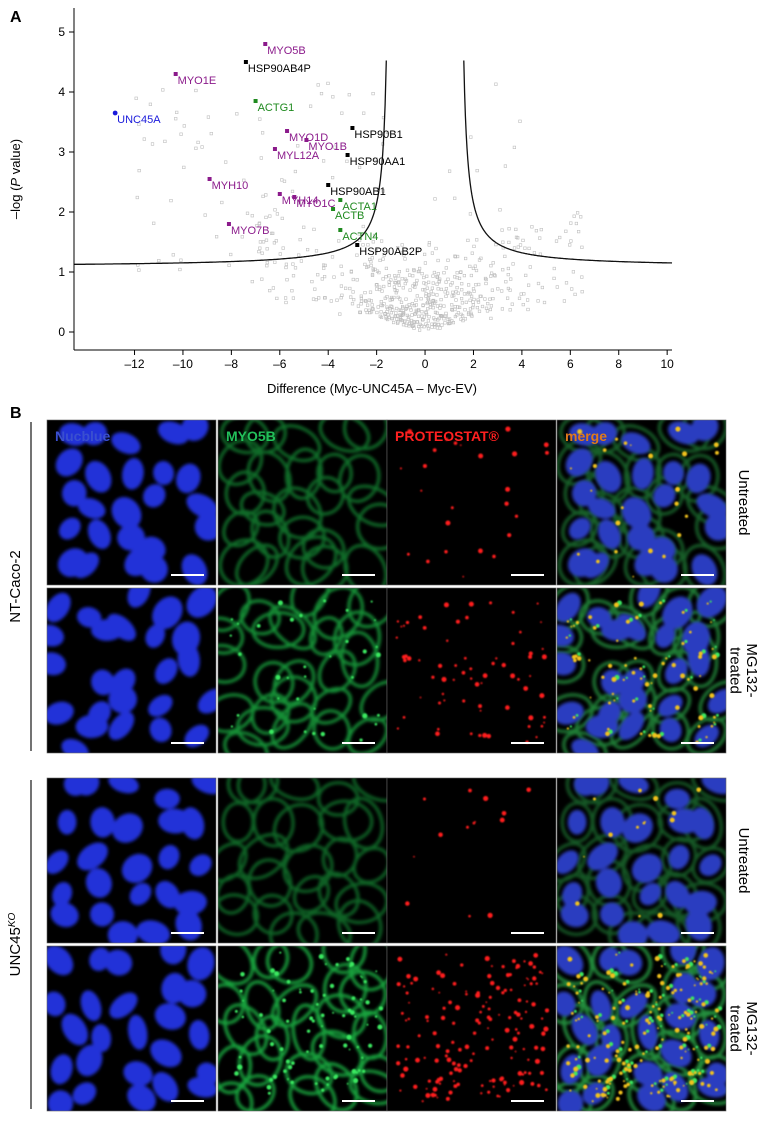 The image size is (757, 1145). Describe the element at coordinates (473, 364) in the screenshot. I see `x-tick-label: 2` at that location.